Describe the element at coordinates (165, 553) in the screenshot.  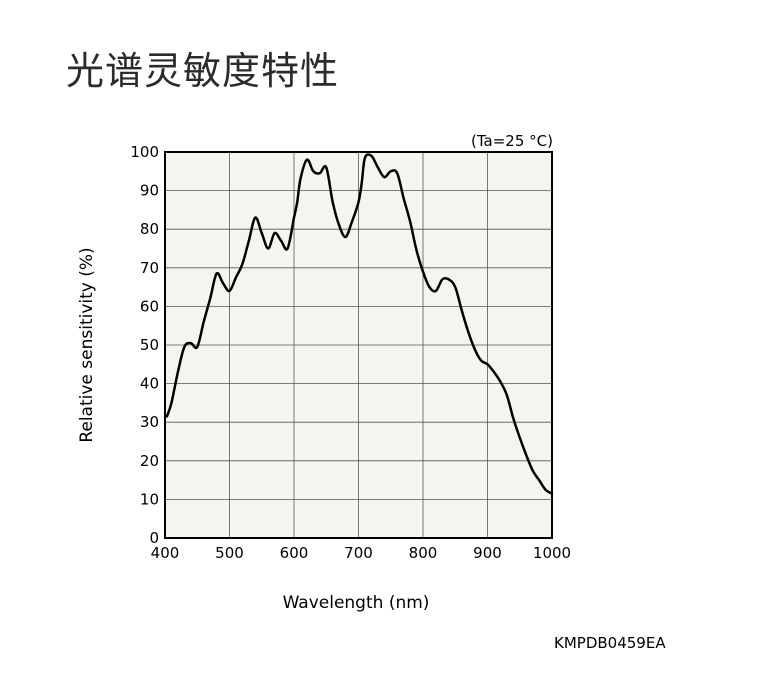
I see `x-tick-label: 400` at that location.